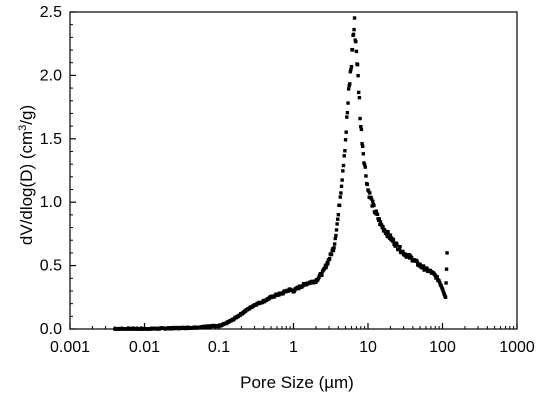 The image size is (550, 401). I want to click on y-axis-title: dV/dlog(D) (cm3/g), so click(26, 175).